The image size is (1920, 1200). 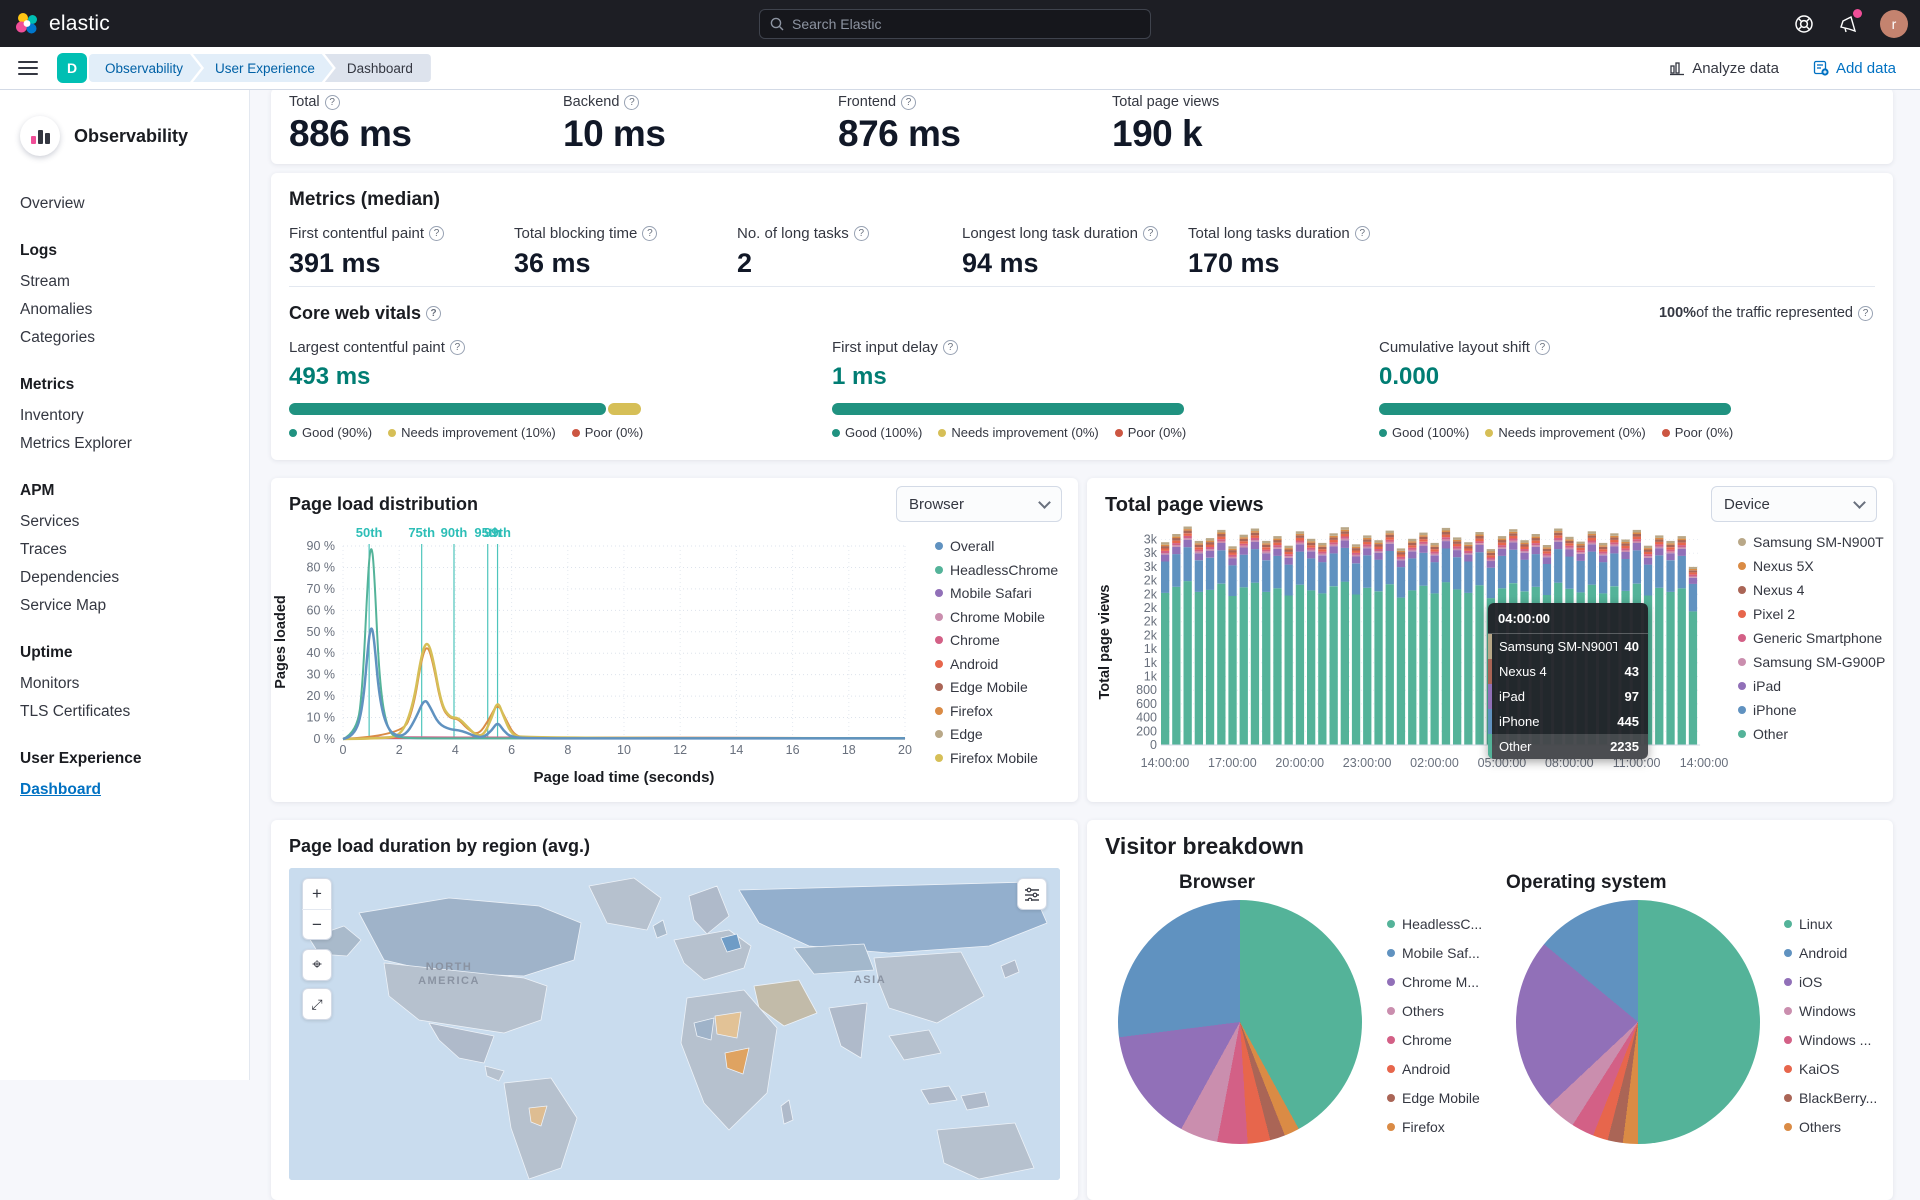 I want to click on legend-item: Edge, so click(x=996, y=734).